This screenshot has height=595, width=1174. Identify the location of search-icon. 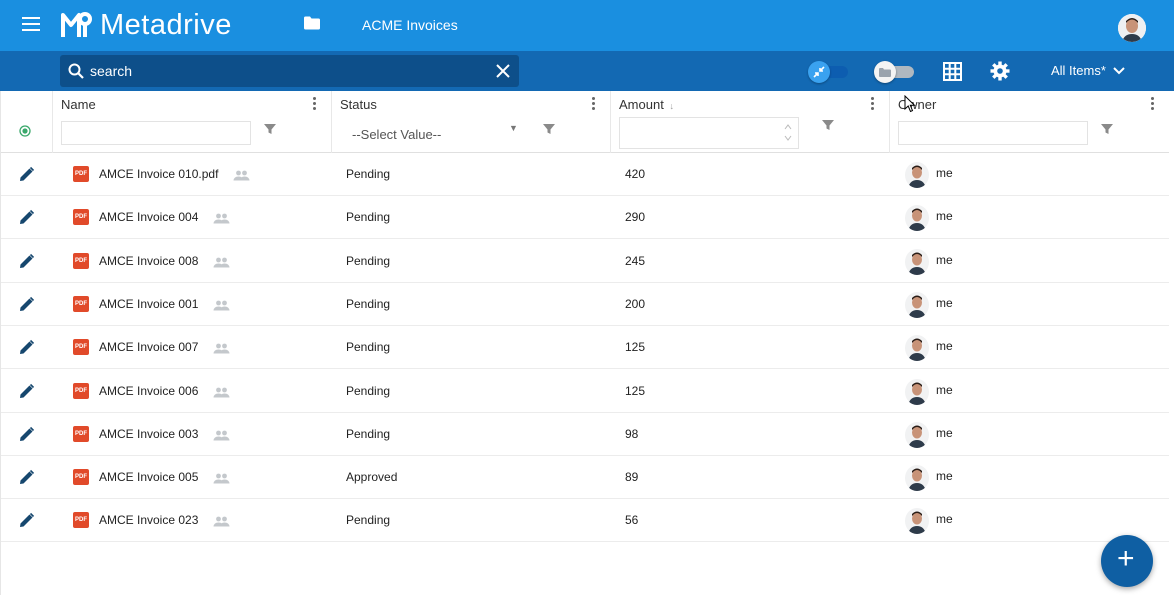
(76, 71).